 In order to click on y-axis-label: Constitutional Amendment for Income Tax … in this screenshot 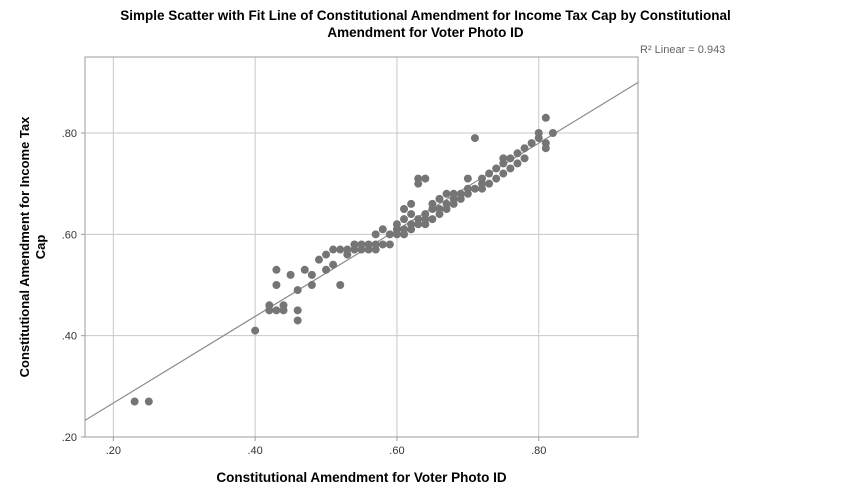, I will do `click(33, 247)`.